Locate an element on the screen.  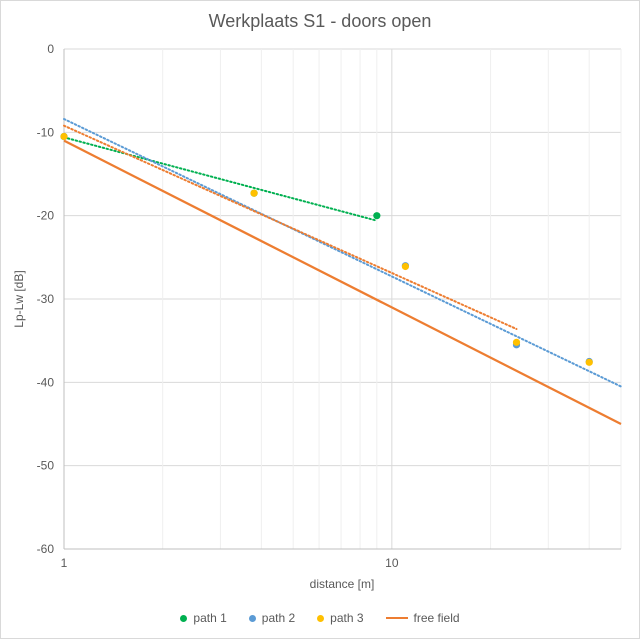
chart-title: Werkplaats S1 - doors open is located at coordinates (320, 21).